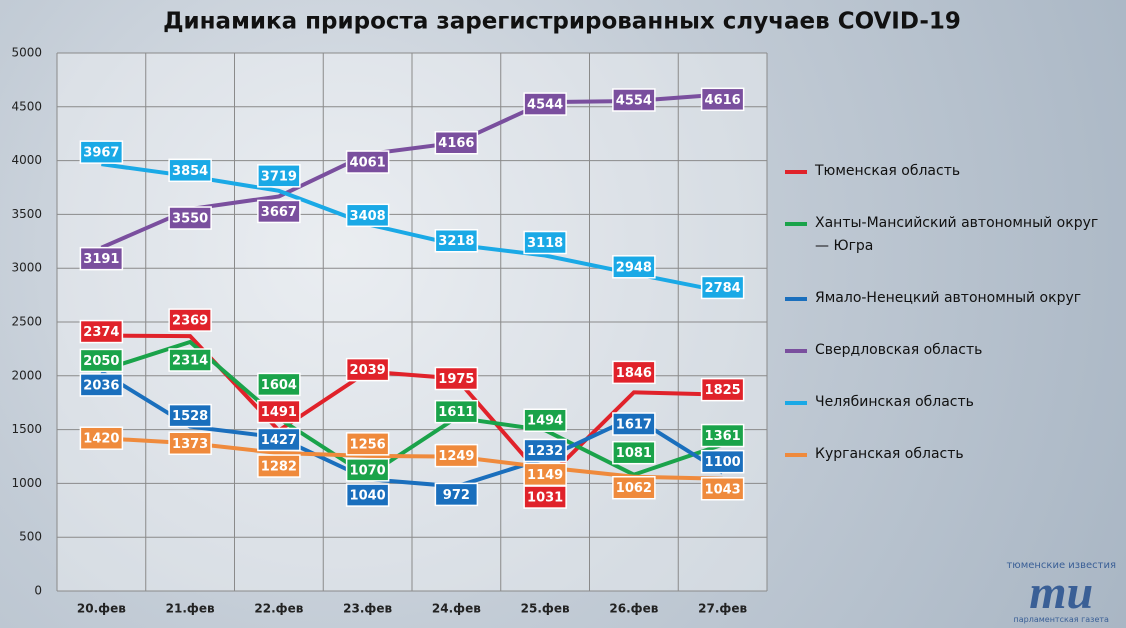 The width and height of the screenshot is (1126, 628). I want to click on legend-label: Ямало-Ненецкий автономный округ, so click(948, 298).